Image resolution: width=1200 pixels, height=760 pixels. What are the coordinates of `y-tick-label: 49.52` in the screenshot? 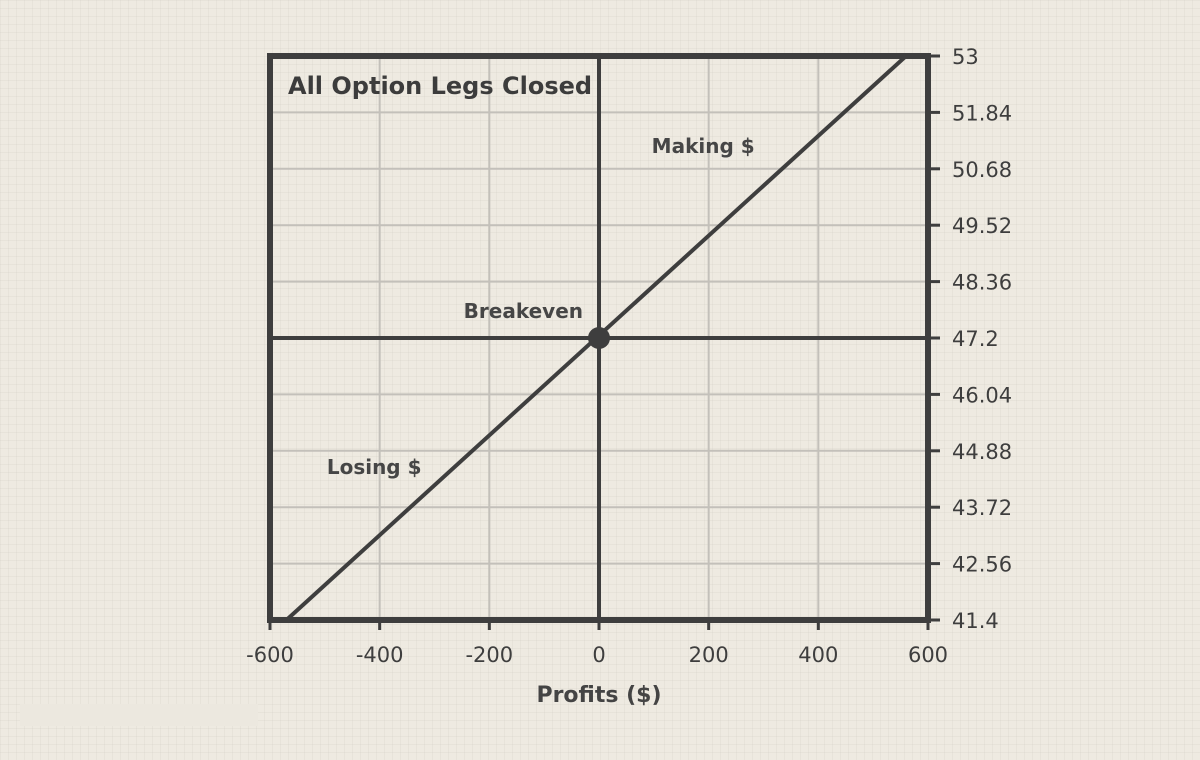 It's located at (982, 226).